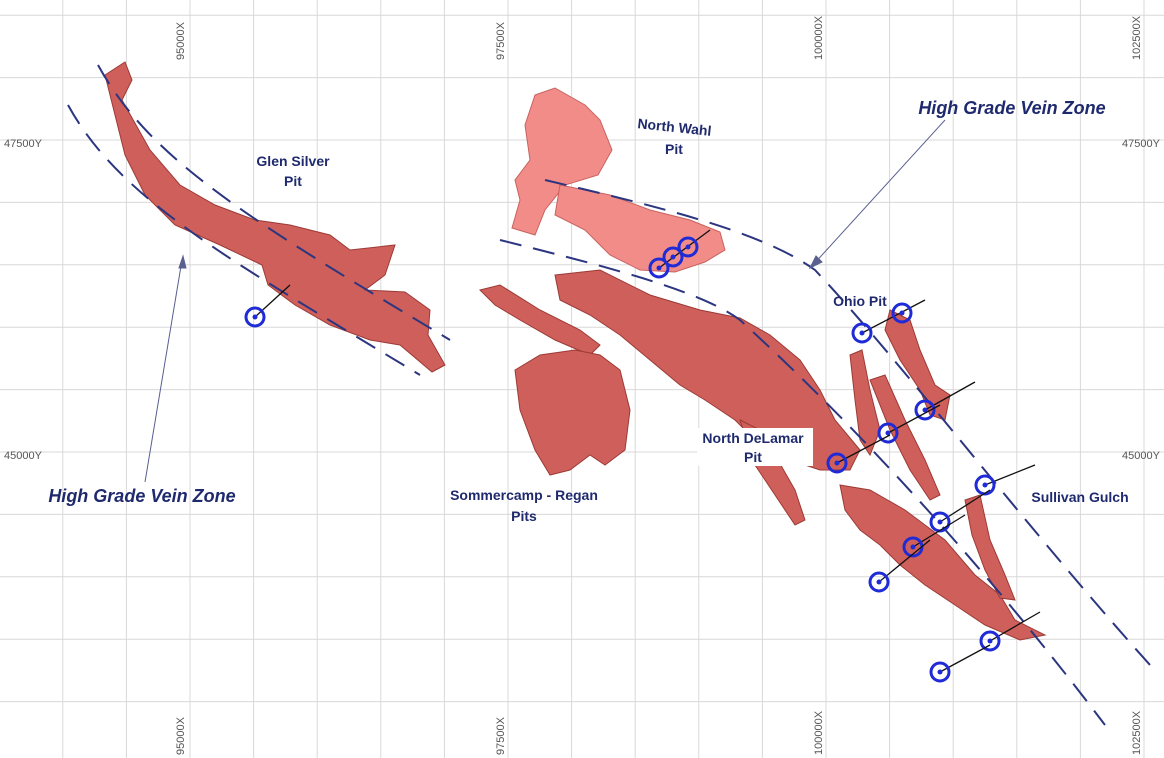  What do you see at coordinates (943, 562) in the screenshot?
I see `sullivan-orebody` at bounding box center [943, 562].